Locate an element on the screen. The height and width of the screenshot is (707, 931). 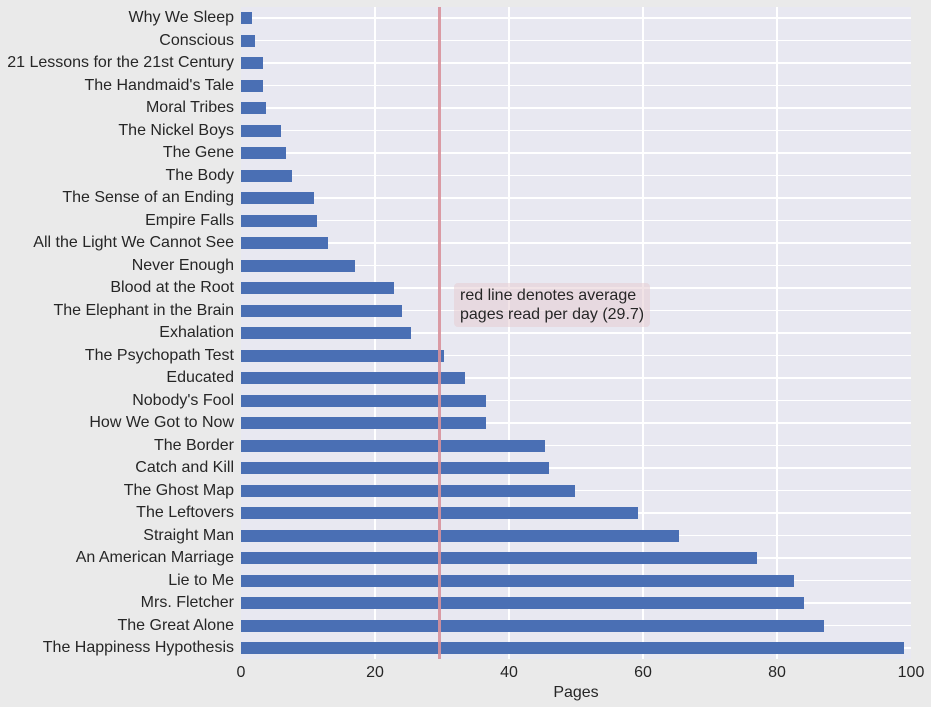
y-tick-label: Straight Man is located at coordinates (188, 535).